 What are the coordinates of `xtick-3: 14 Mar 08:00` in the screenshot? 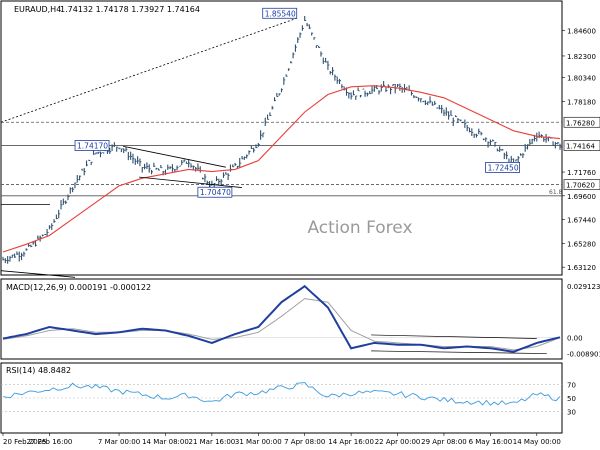 It's located at (165, 442).